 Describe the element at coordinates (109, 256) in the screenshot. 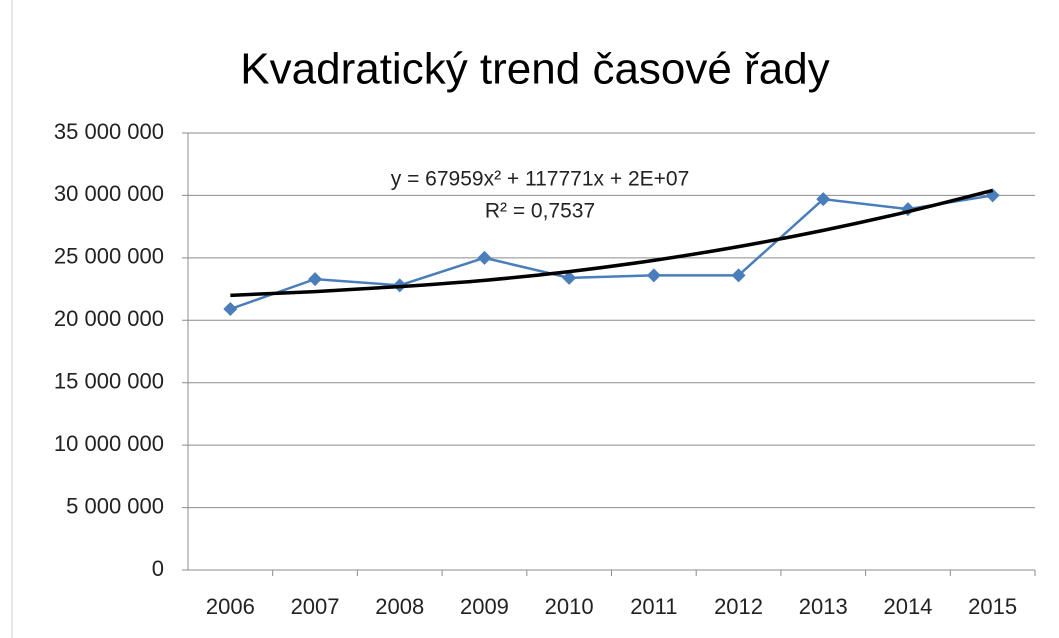

I see `y-tick-label: 25 000 000` at that location.